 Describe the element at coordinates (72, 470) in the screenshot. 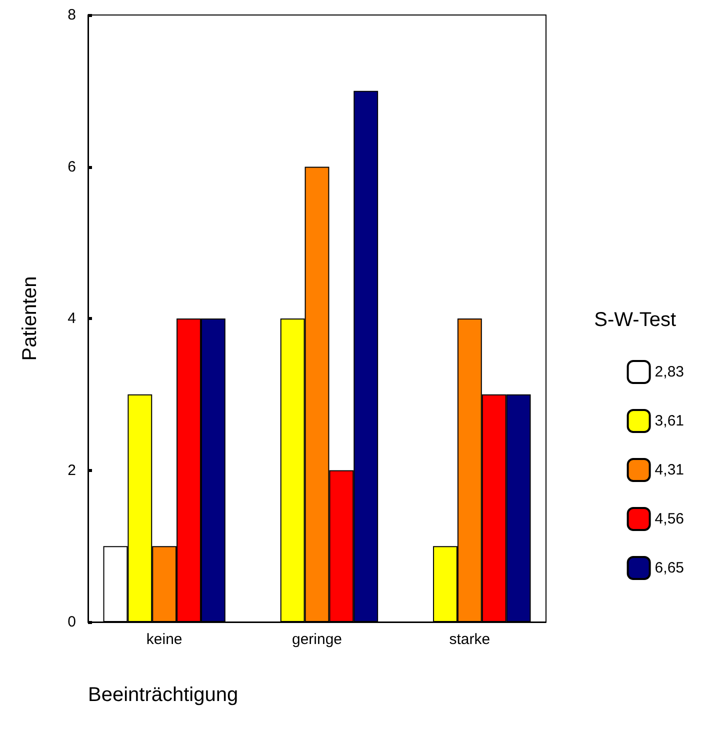

I see `y-tick-label: 2` at that location.